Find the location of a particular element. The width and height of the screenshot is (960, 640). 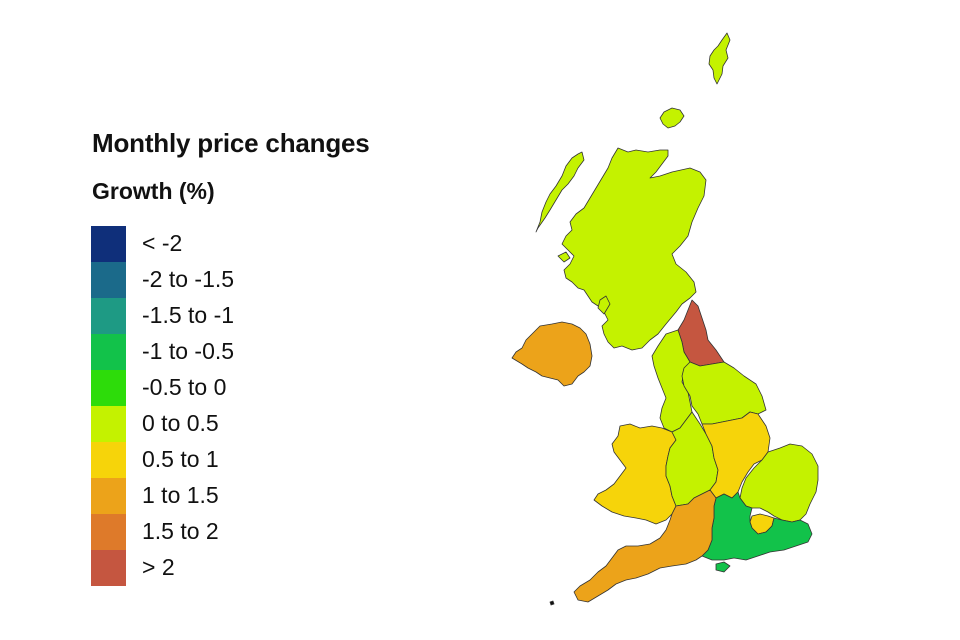

region-south-west is located at coordinates (645, 546).